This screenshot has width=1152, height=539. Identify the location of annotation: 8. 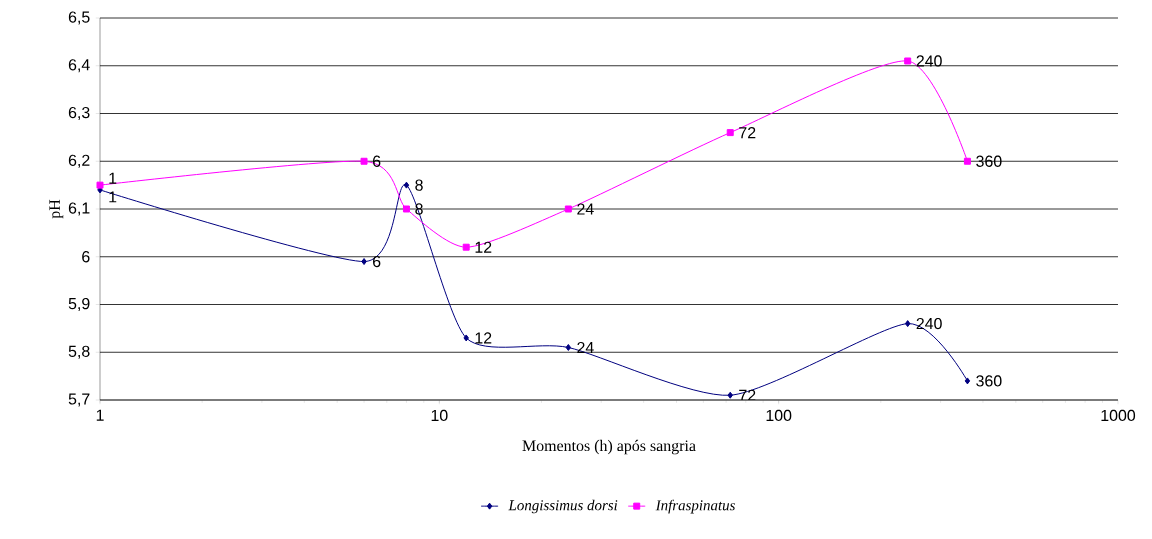
(419, 185).